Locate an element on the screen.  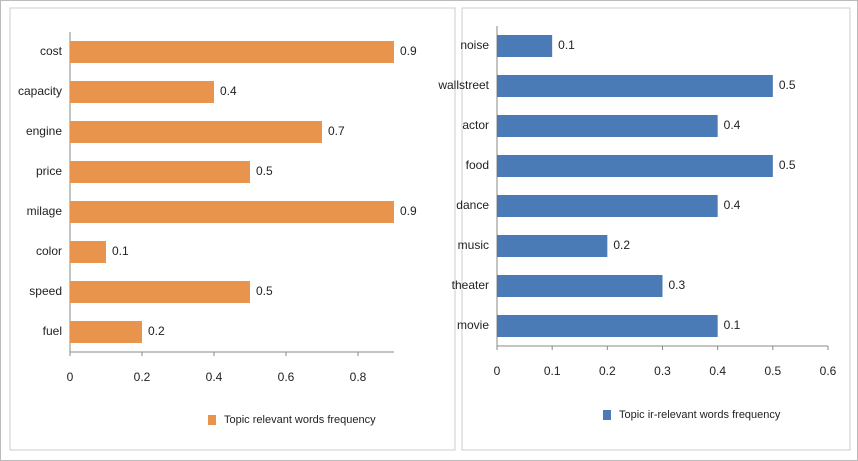
y-tick-label: speed is located at coordinates (45, 291).